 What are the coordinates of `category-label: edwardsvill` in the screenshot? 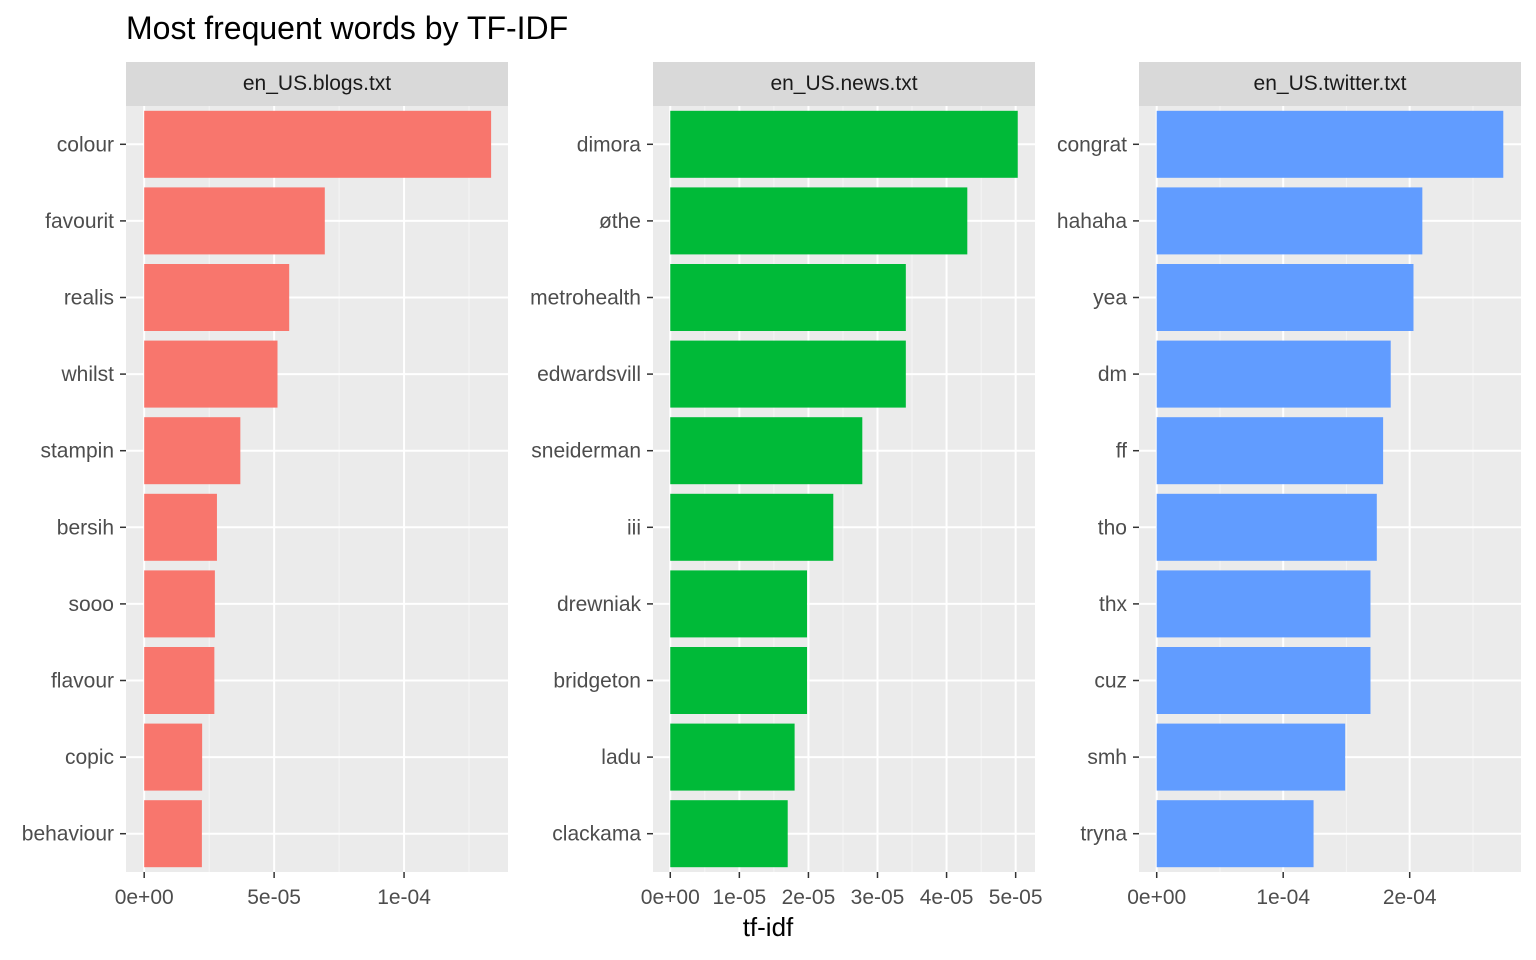 It's located at (589, 374).